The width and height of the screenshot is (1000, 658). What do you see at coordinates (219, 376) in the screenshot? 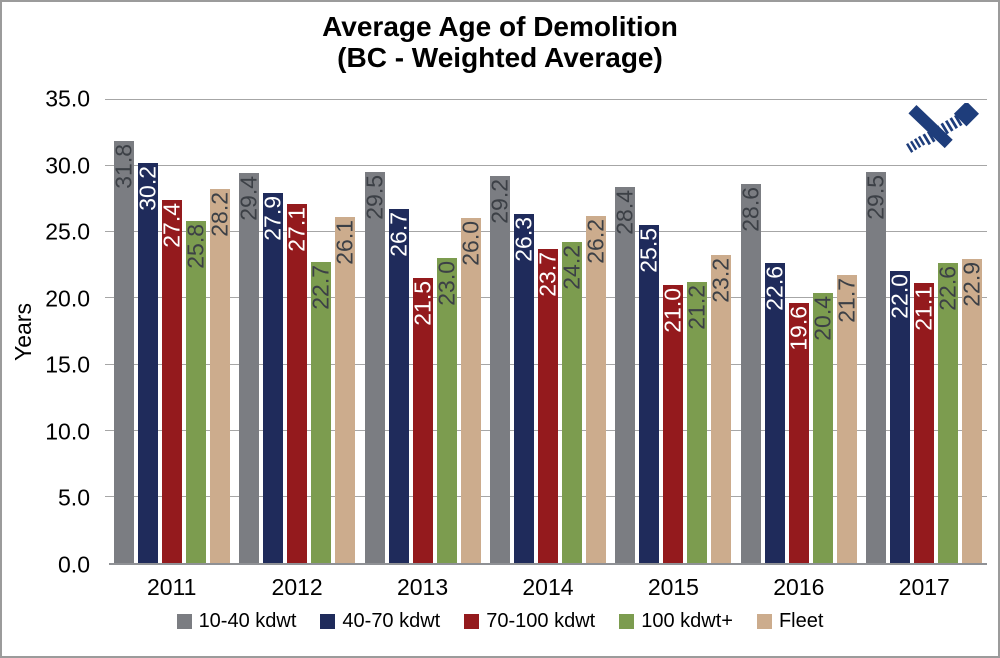
I see `bar: 28.2` at bounding box center [219, 376].